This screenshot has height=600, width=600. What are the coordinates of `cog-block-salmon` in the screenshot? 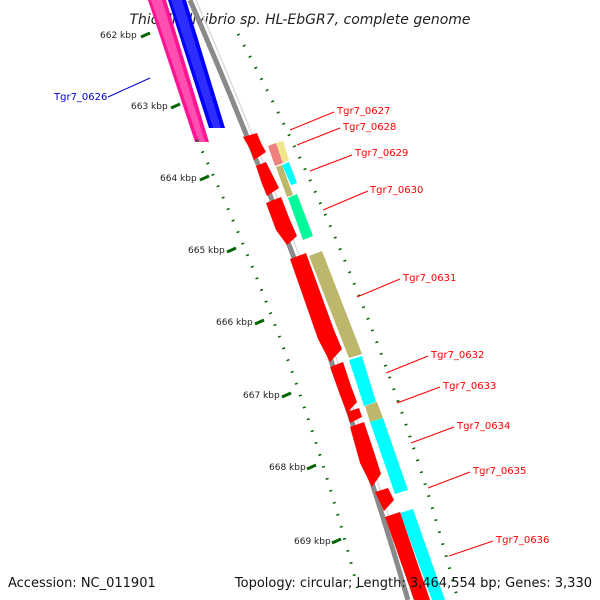 It's located at (275, 154).